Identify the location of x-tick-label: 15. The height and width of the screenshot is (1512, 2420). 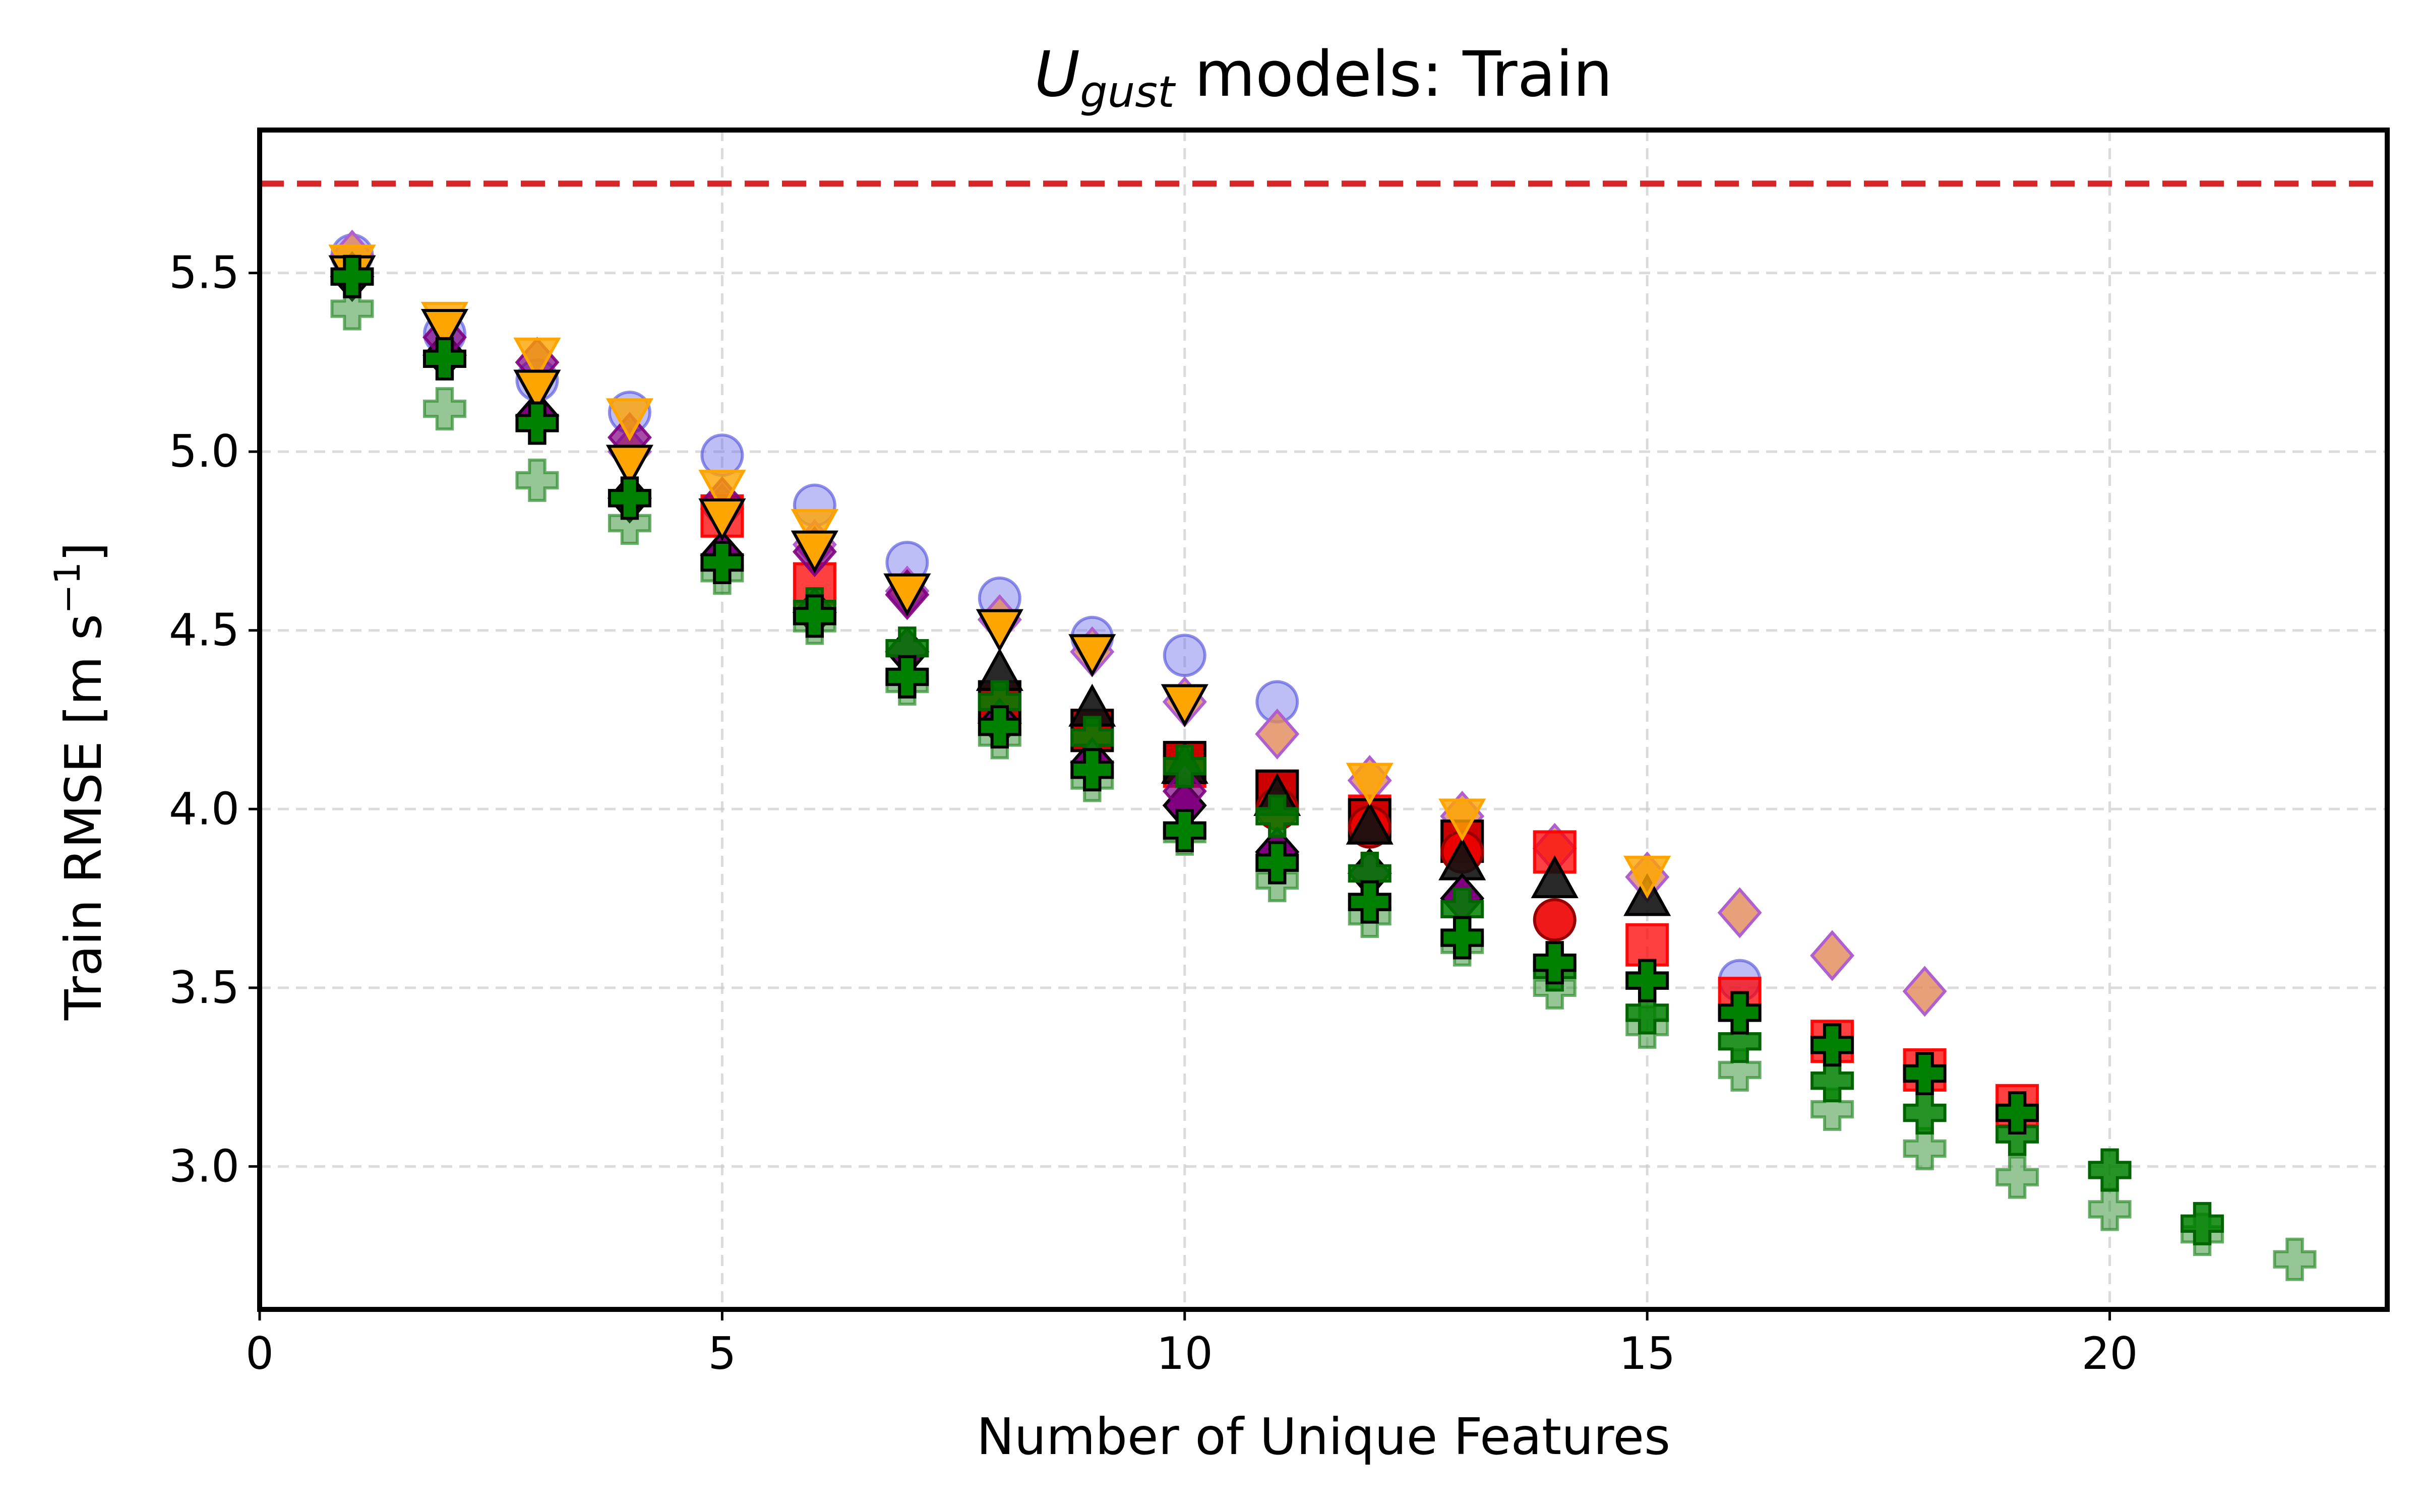
(1647, 1354).